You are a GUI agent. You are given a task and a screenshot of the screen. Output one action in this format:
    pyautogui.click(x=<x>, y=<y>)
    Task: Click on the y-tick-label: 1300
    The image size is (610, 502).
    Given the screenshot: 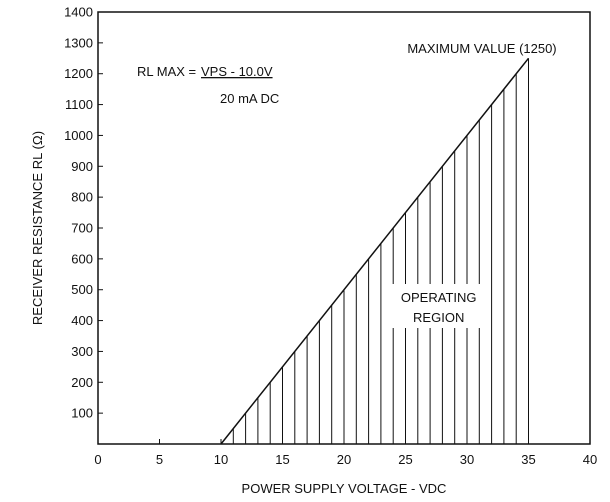 What is the action you would take?
    pyautogui.click(x=78, y=42)
    